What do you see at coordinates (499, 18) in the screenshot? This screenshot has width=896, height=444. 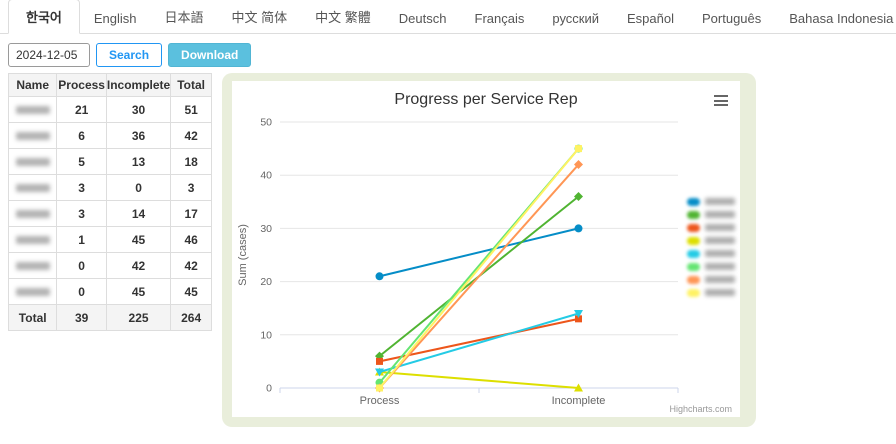 I see `tab-language-6: Français` at bounding box center [499, 18].